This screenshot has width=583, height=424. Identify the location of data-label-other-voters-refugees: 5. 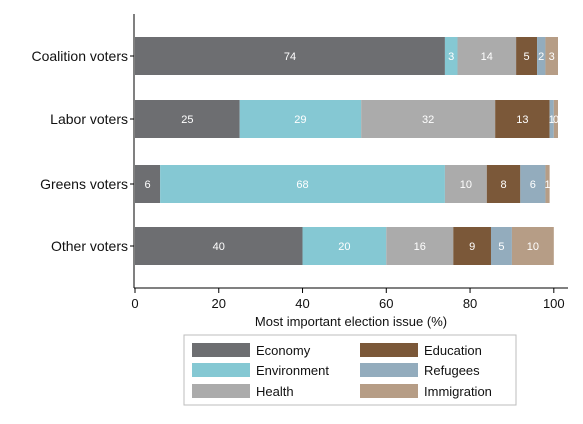
(501, 247).